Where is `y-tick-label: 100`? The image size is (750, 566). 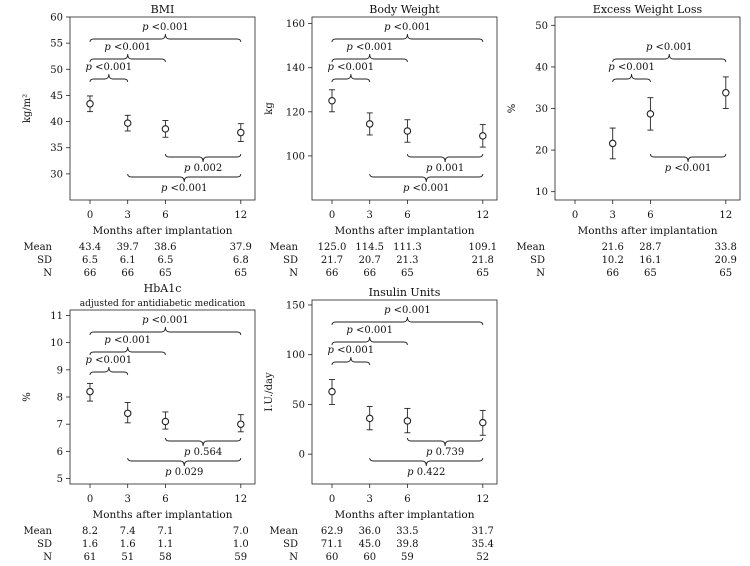
y-tick-label: 100 is located at coordinates (295, 156).